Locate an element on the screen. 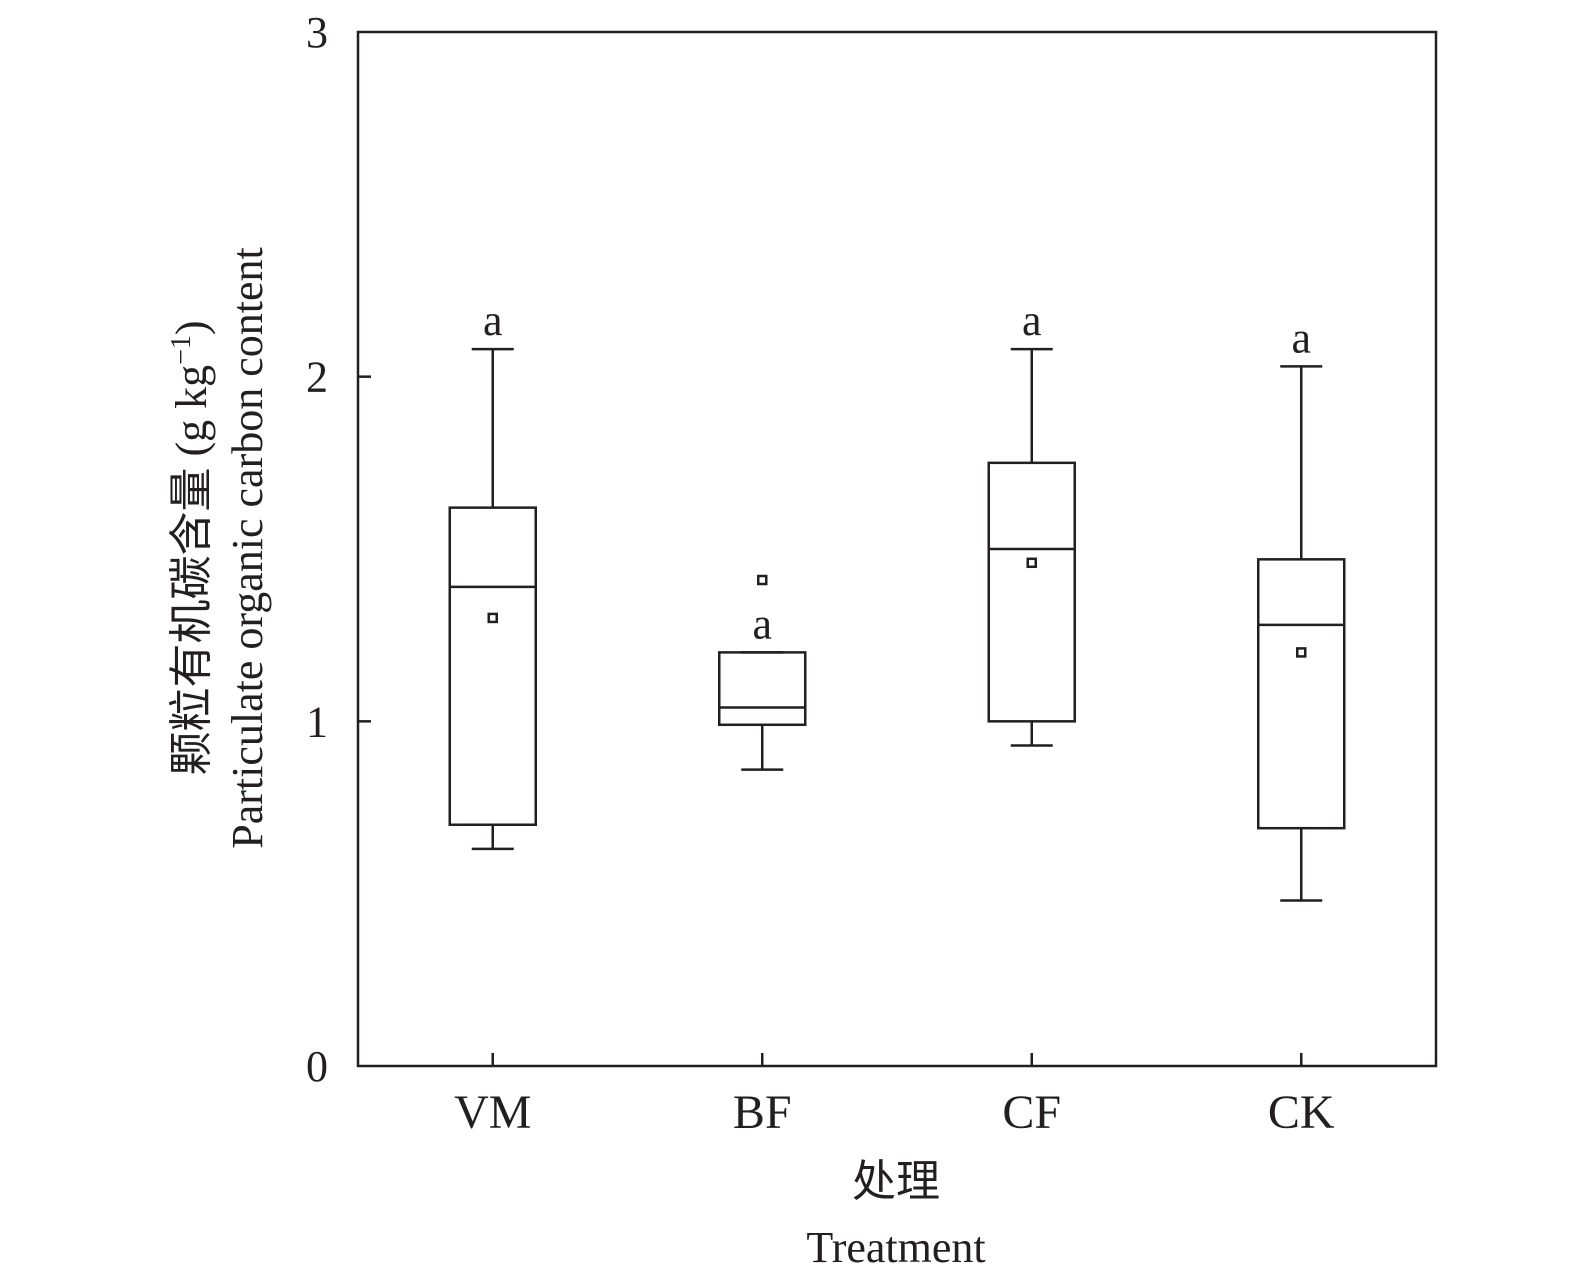 The image size is (1575, 1288). box-cf: a is located at coordinates (1031, 521).